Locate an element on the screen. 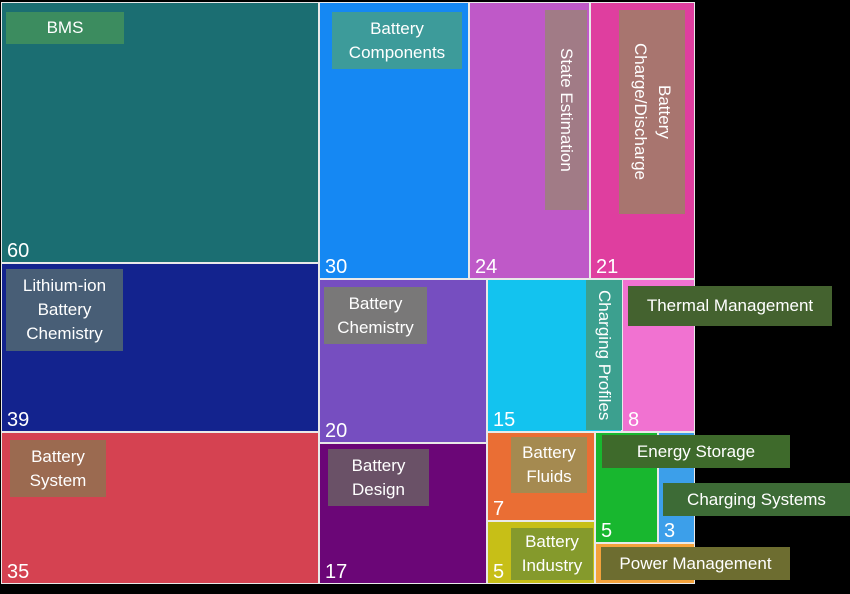 The height and width of the screenshot is (594, 850). tile-value-battery-components: 30 is located at coordinates (336, 267).